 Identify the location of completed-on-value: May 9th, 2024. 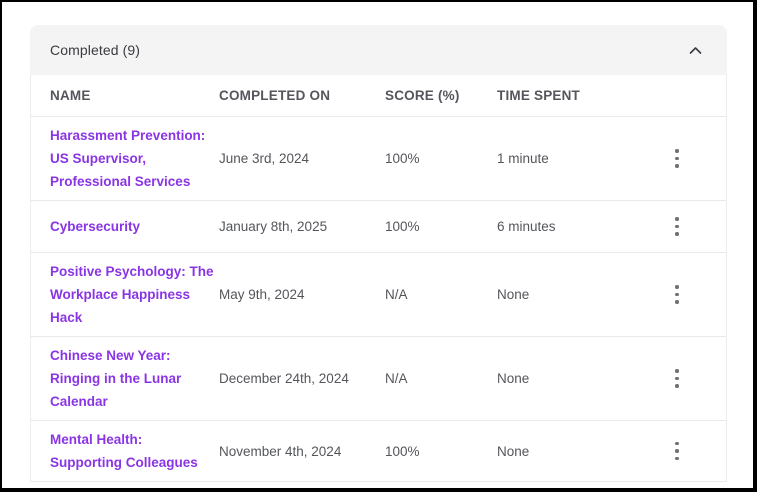
(262, 294).